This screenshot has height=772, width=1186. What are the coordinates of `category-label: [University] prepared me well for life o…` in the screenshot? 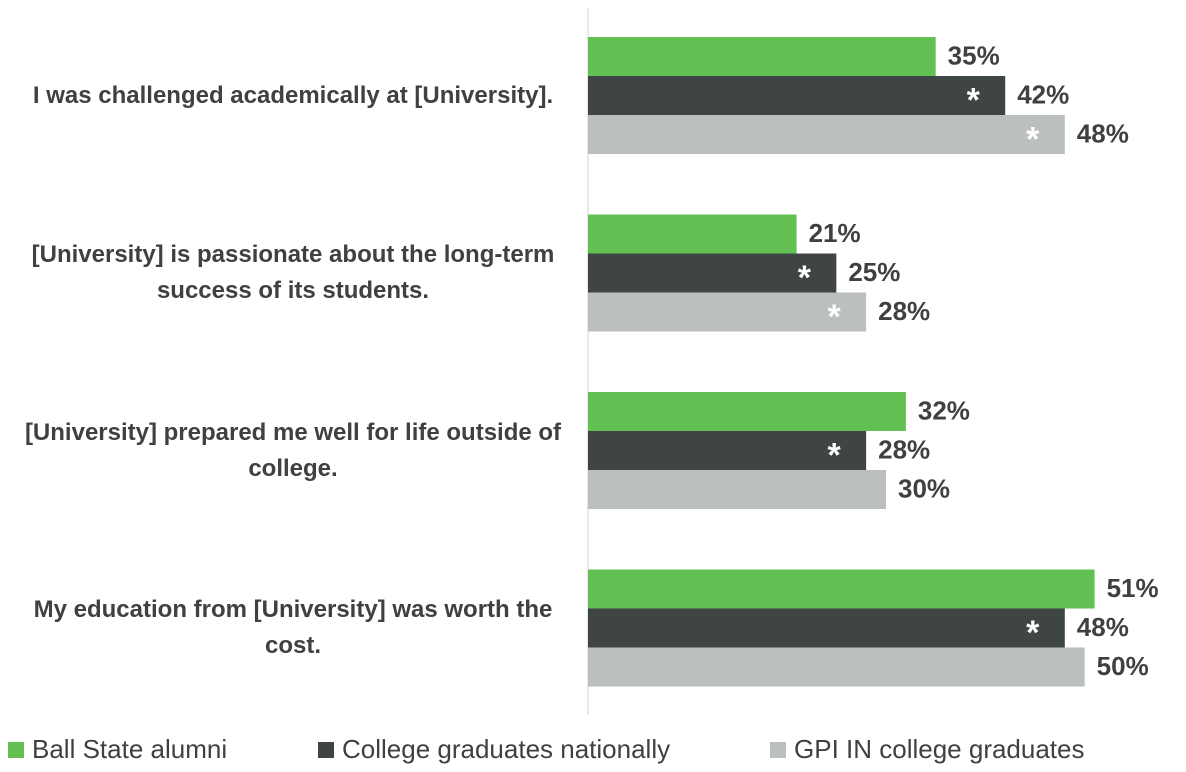 It's located at (293, 450).